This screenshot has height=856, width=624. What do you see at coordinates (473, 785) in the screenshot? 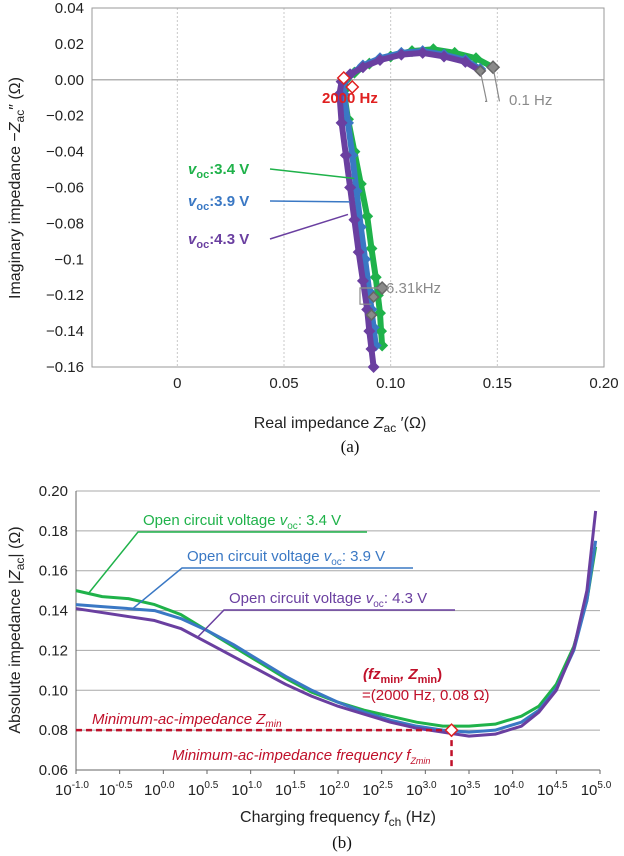
I see `x-tick-exp: 3.5` at bounding box center [473, 785].